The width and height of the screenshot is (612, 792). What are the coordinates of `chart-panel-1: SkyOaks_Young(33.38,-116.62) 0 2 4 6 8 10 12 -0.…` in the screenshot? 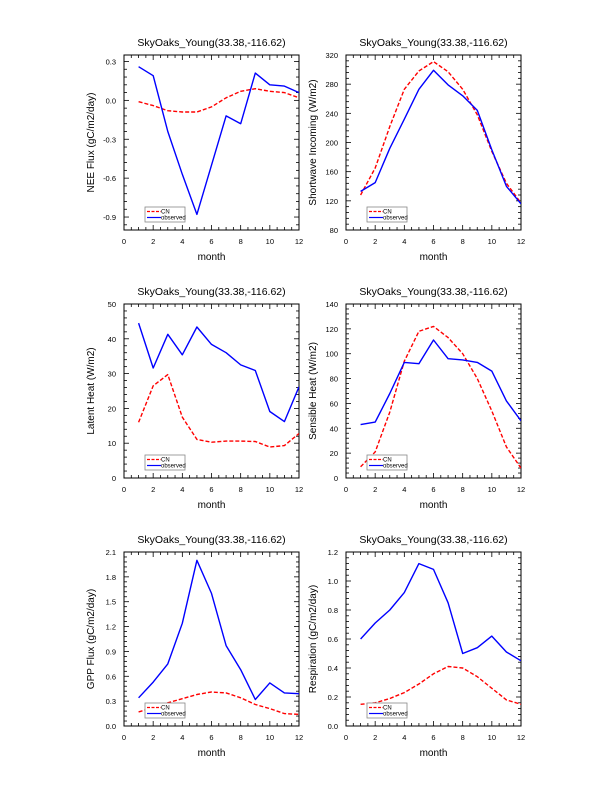 It's located at (194, 150).